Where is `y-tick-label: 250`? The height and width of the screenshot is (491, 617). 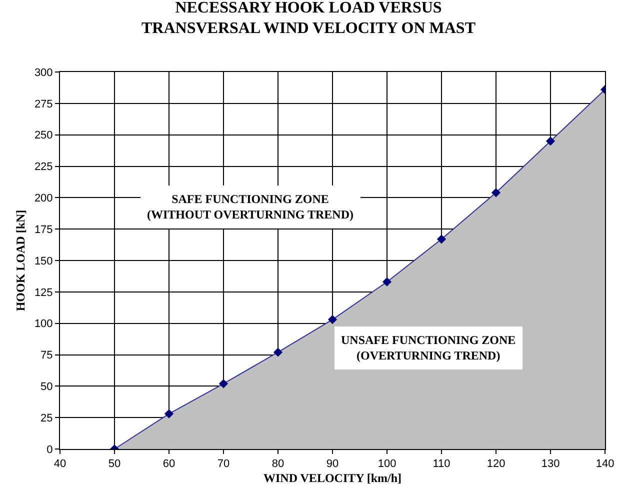 y-tick-label: 250 is located at coordinates (43, 136).